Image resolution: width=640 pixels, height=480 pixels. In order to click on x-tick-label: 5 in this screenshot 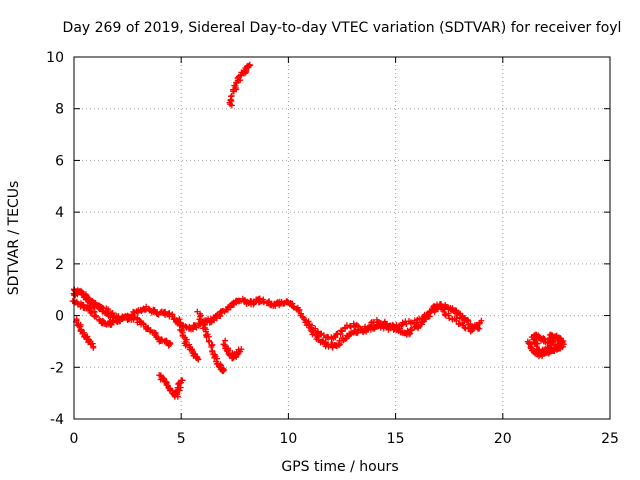, I will do `click(181, 439)`.